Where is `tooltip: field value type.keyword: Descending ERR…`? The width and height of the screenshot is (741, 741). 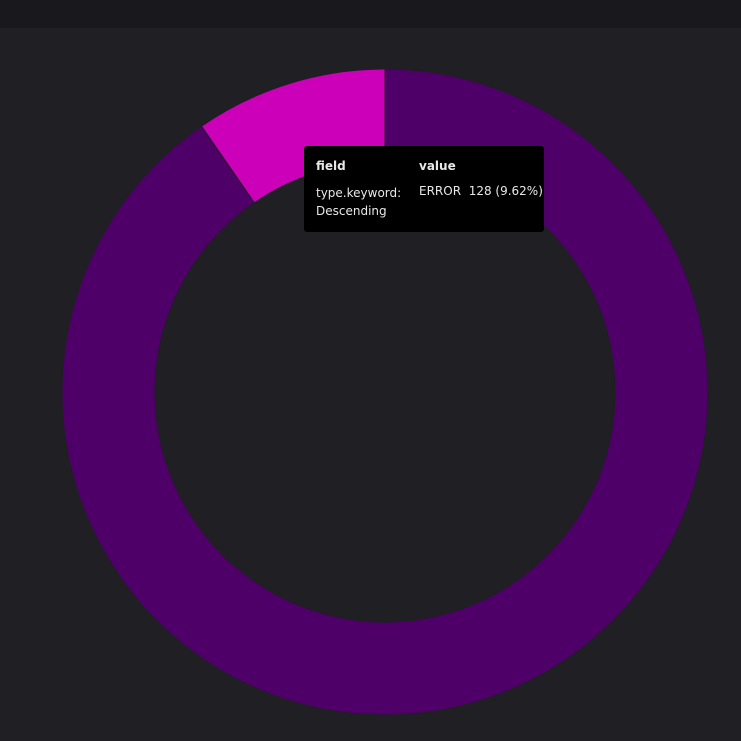
tooltip: field value type.keyword: Descending ERR… is located at coordinates (424, 189).